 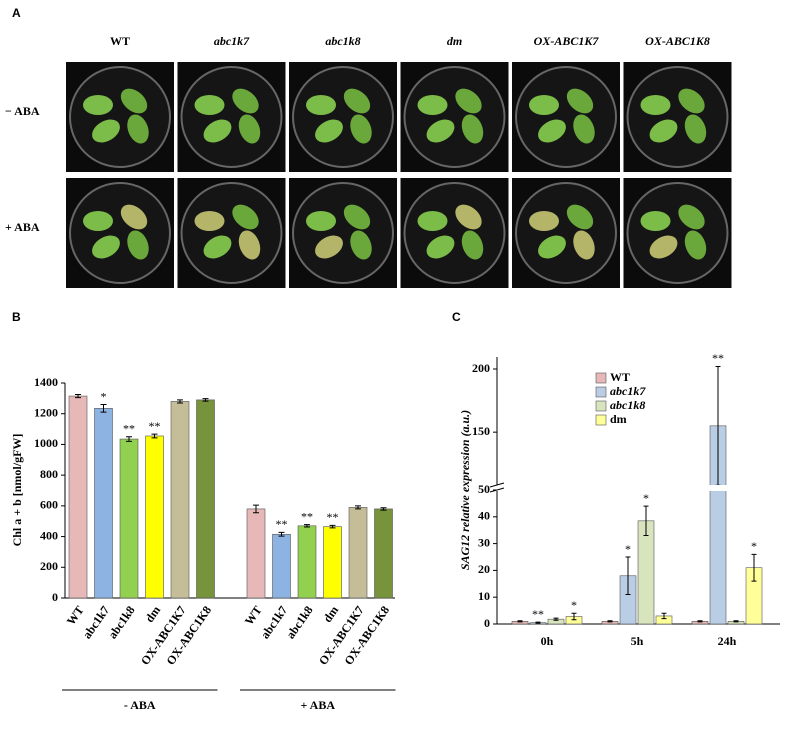 What do you see at coordinates (49, 535) in the screenshot?
I see `y-tick-label: 400` at bounding box center [49, 535].